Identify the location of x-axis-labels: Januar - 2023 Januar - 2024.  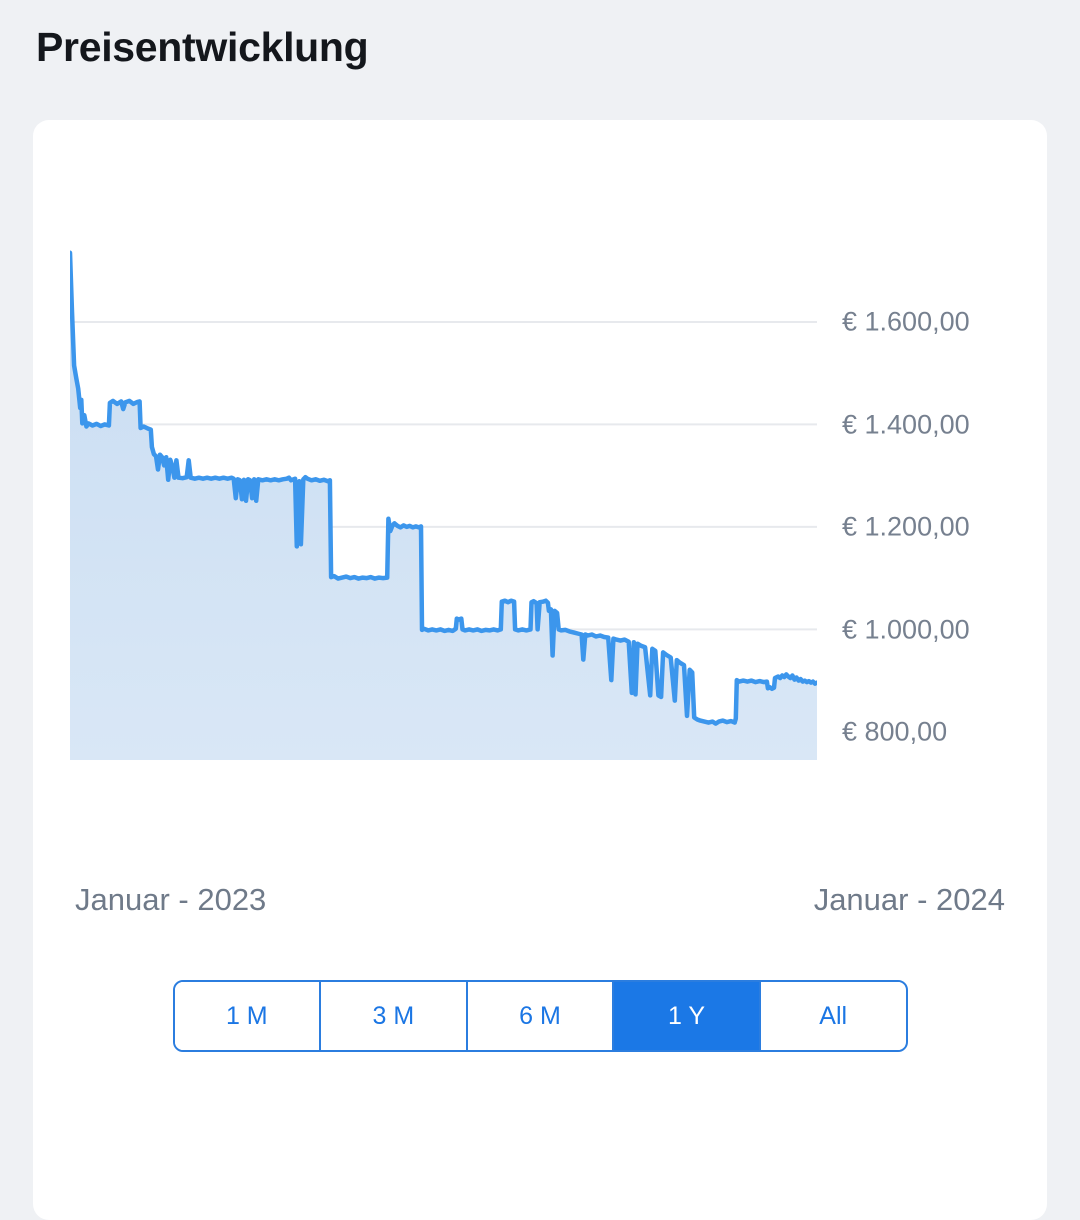
(540, 900).